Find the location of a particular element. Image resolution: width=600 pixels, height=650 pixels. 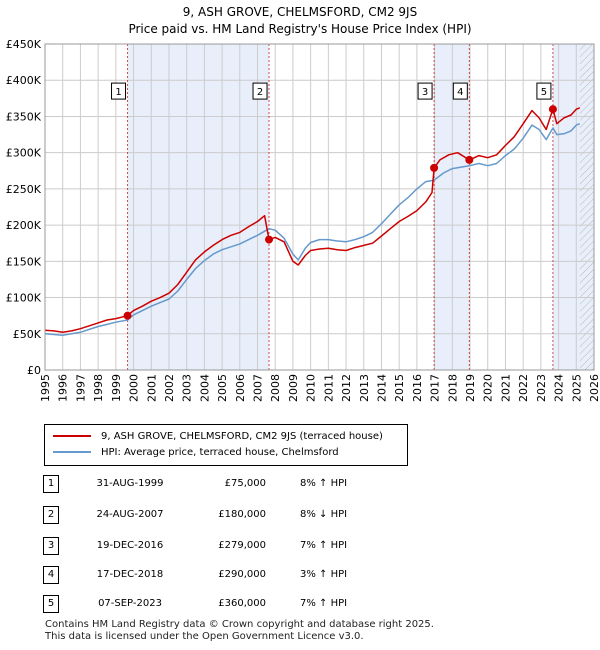

x-tick-label: 2012 is located at coordinates (346, 388).